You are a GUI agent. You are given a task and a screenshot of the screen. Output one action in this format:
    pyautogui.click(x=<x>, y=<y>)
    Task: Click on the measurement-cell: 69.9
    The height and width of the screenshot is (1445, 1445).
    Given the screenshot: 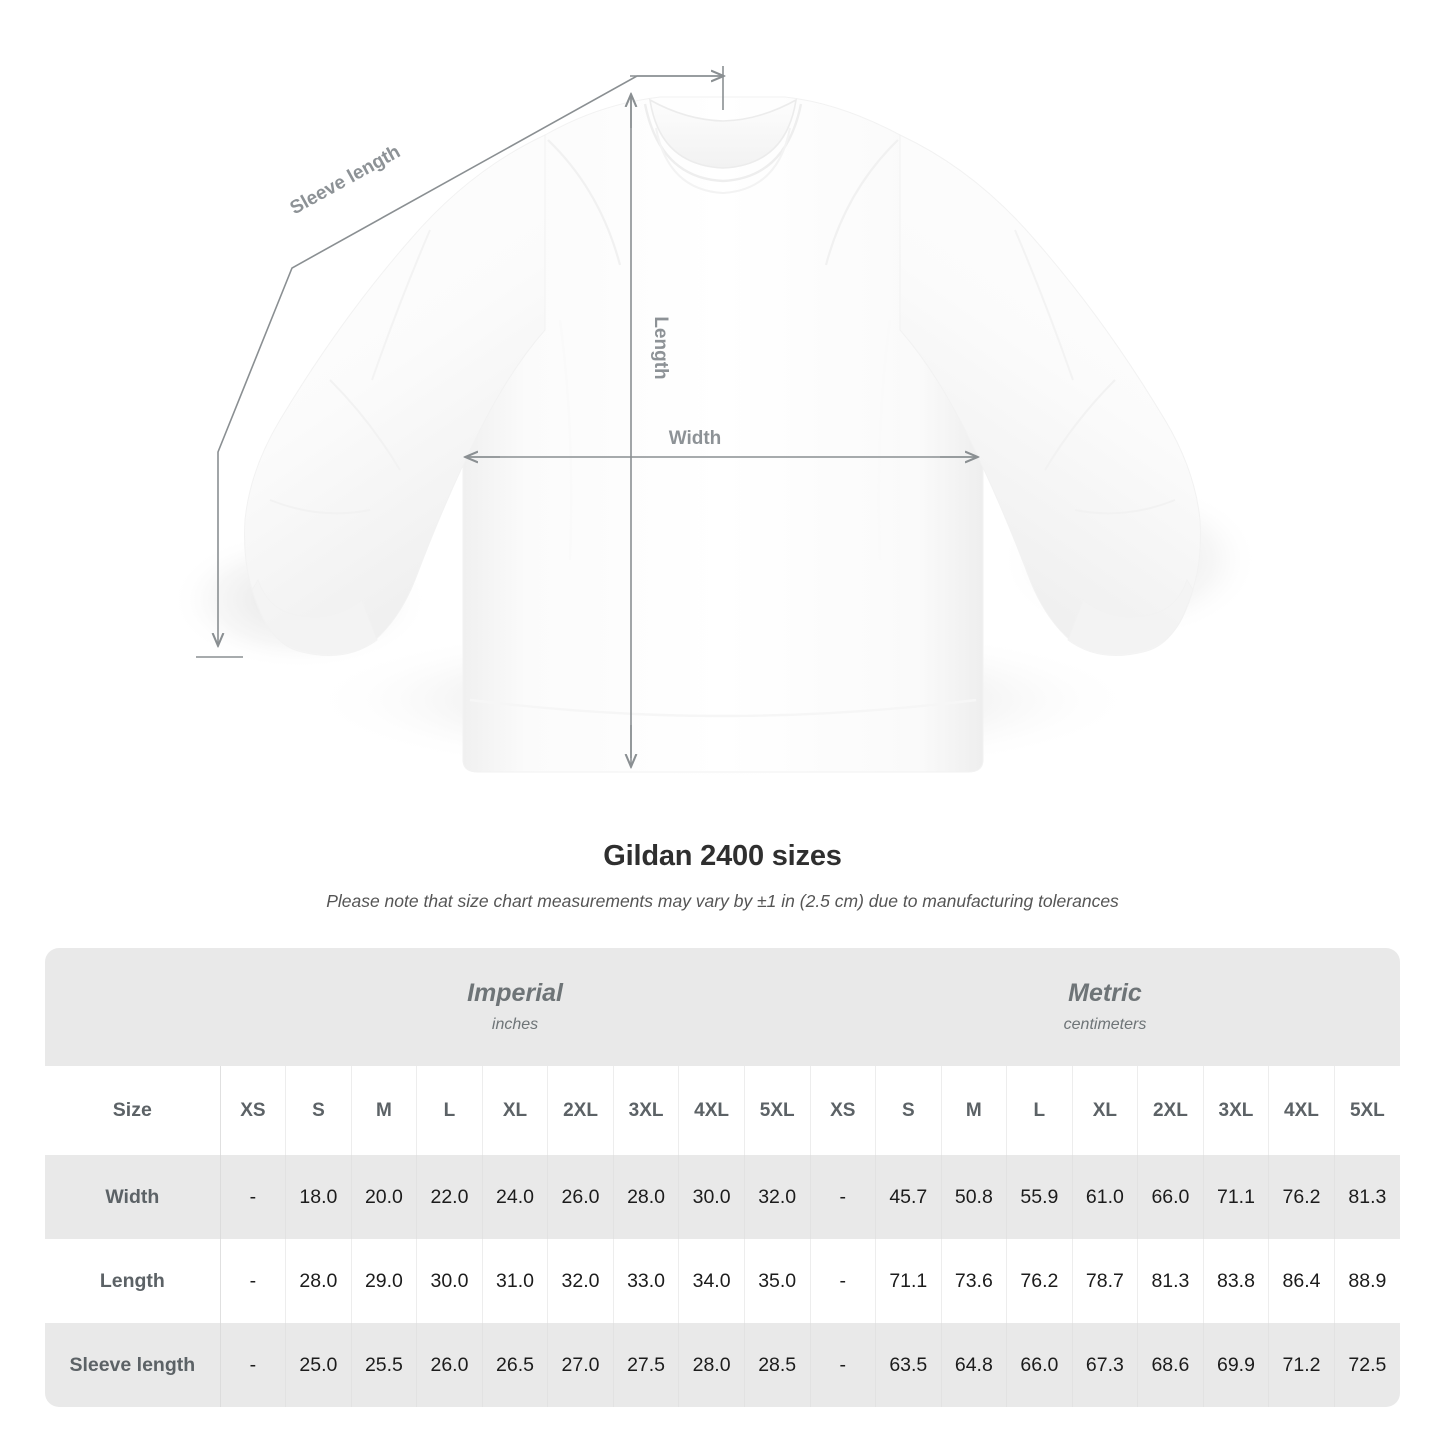 What is the action you would take?
    pyautogui.click(x=1236, y=1365)
    